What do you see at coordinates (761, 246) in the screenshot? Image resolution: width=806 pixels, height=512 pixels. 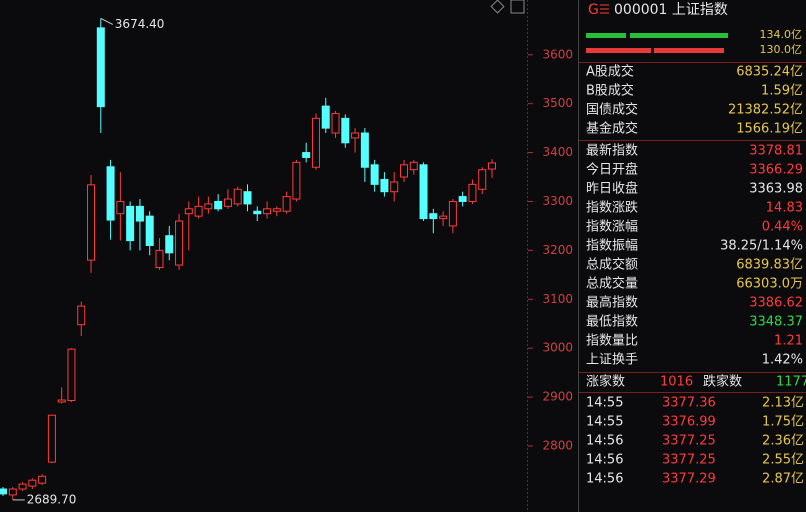 I see `row-value: 38.25/1.14%` at bounding box center [761, 246].